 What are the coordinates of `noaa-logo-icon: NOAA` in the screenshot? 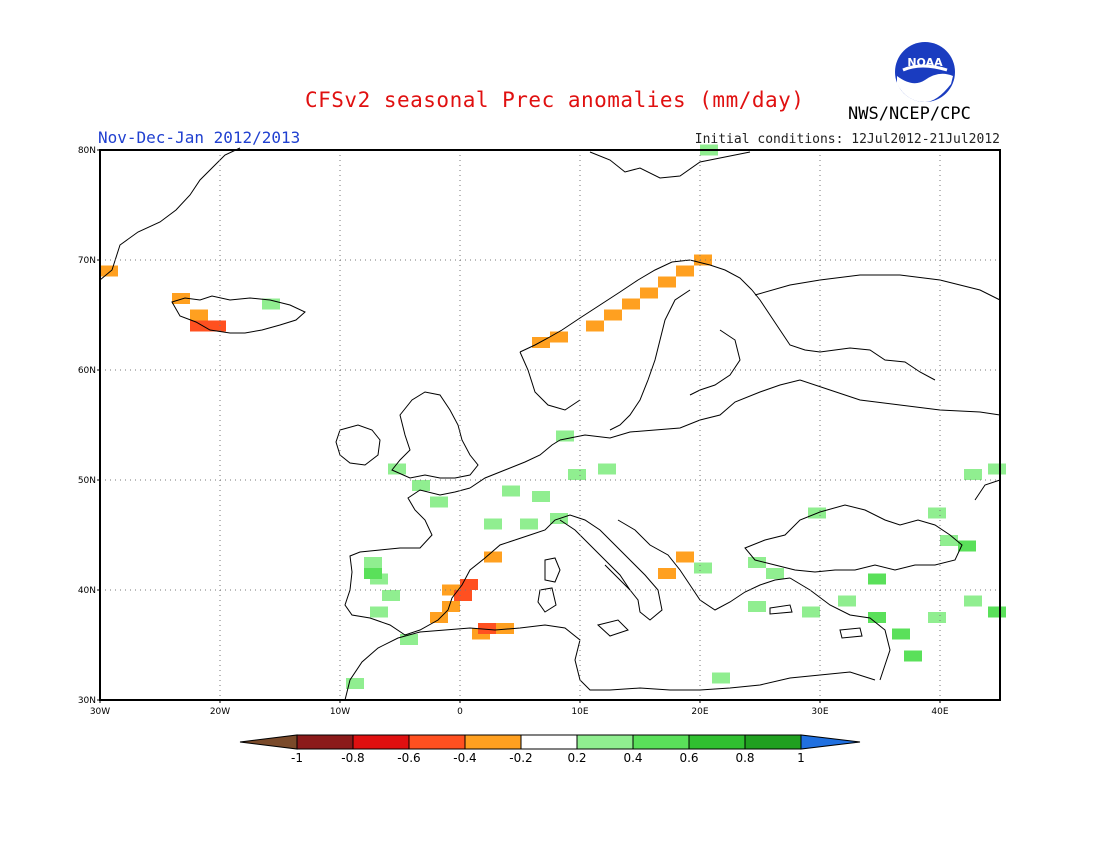 It's located at (925, 72).